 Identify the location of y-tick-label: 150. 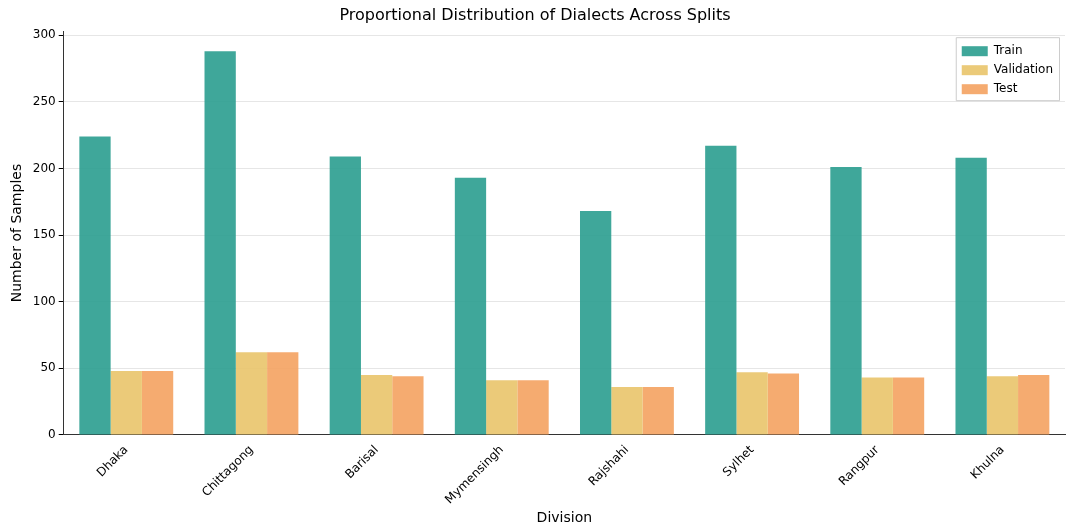
(44, 234).